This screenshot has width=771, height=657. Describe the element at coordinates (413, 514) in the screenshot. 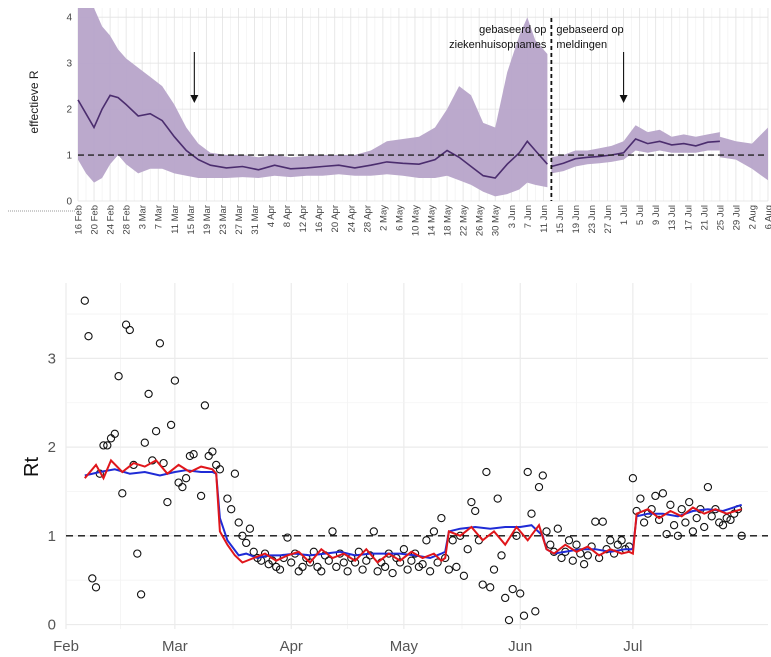

I see `blue-estimate-line` at that location.